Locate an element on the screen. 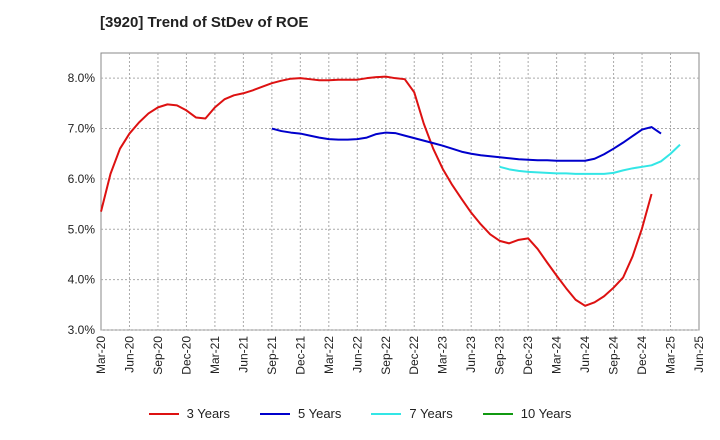 The image size is (720, 440). x-tick-label: Dec-24 is located at coordinates (642, 355).